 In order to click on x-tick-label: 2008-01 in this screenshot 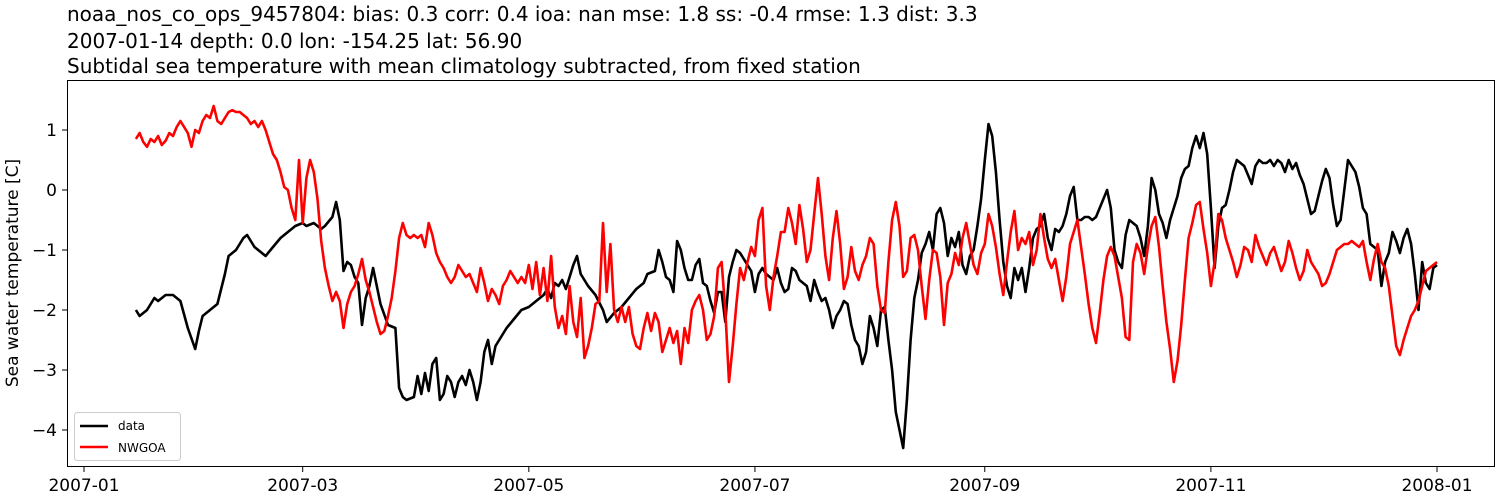, I will do `click(1436, 486)`.